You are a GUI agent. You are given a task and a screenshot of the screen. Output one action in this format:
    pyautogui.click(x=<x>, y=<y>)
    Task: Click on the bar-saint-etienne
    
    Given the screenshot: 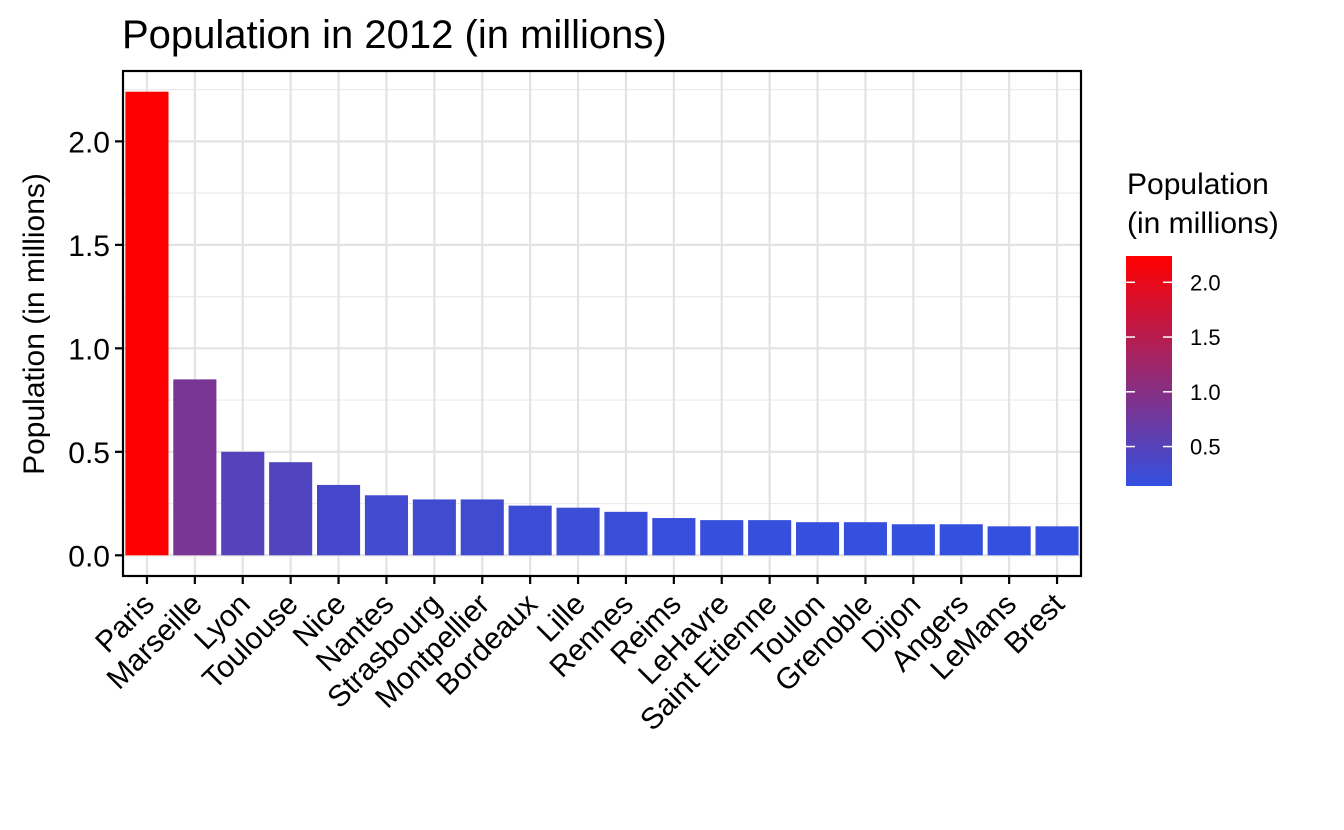 What is the action you would take?
    pyautogui.click(x=770, y=538)
    